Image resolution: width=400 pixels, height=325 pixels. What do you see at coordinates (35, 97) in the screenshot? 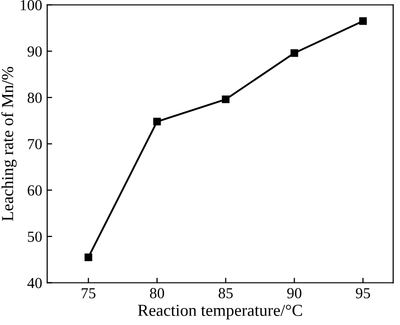
I see `y-tick-label: 80` at bounding box center [35, 97].